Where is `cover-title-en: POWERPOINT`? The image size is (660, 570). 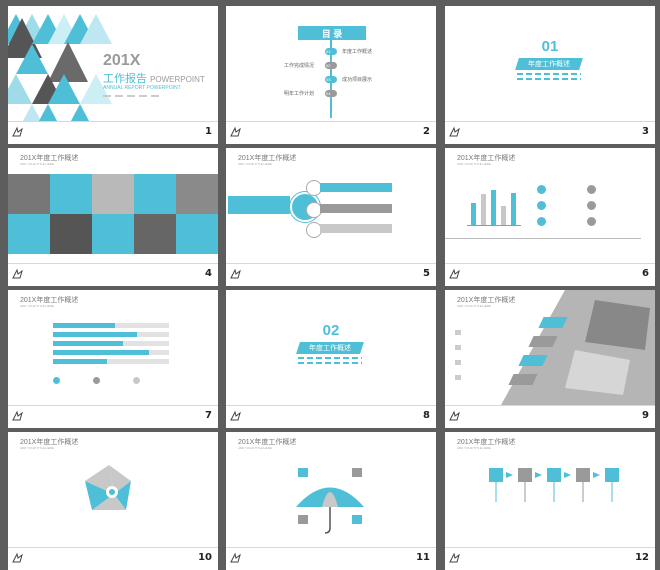 cover-title-en: POWERPOINT is located at coordinates (177, 79).